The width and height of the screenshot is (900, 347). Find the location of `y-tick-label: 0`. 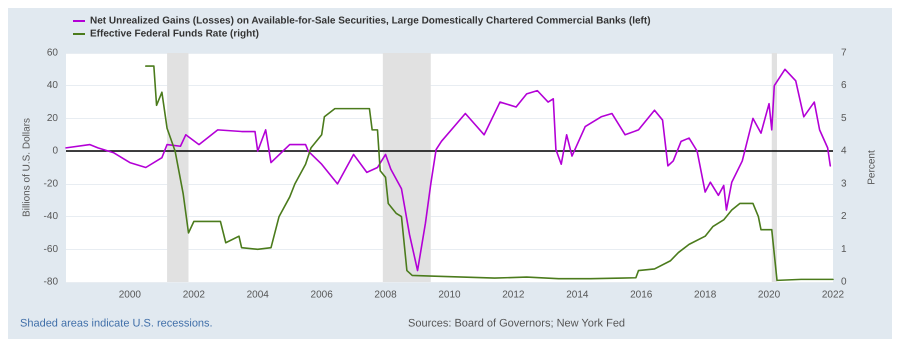

y-tick-label: 0 is located at coordinates (55, 151).